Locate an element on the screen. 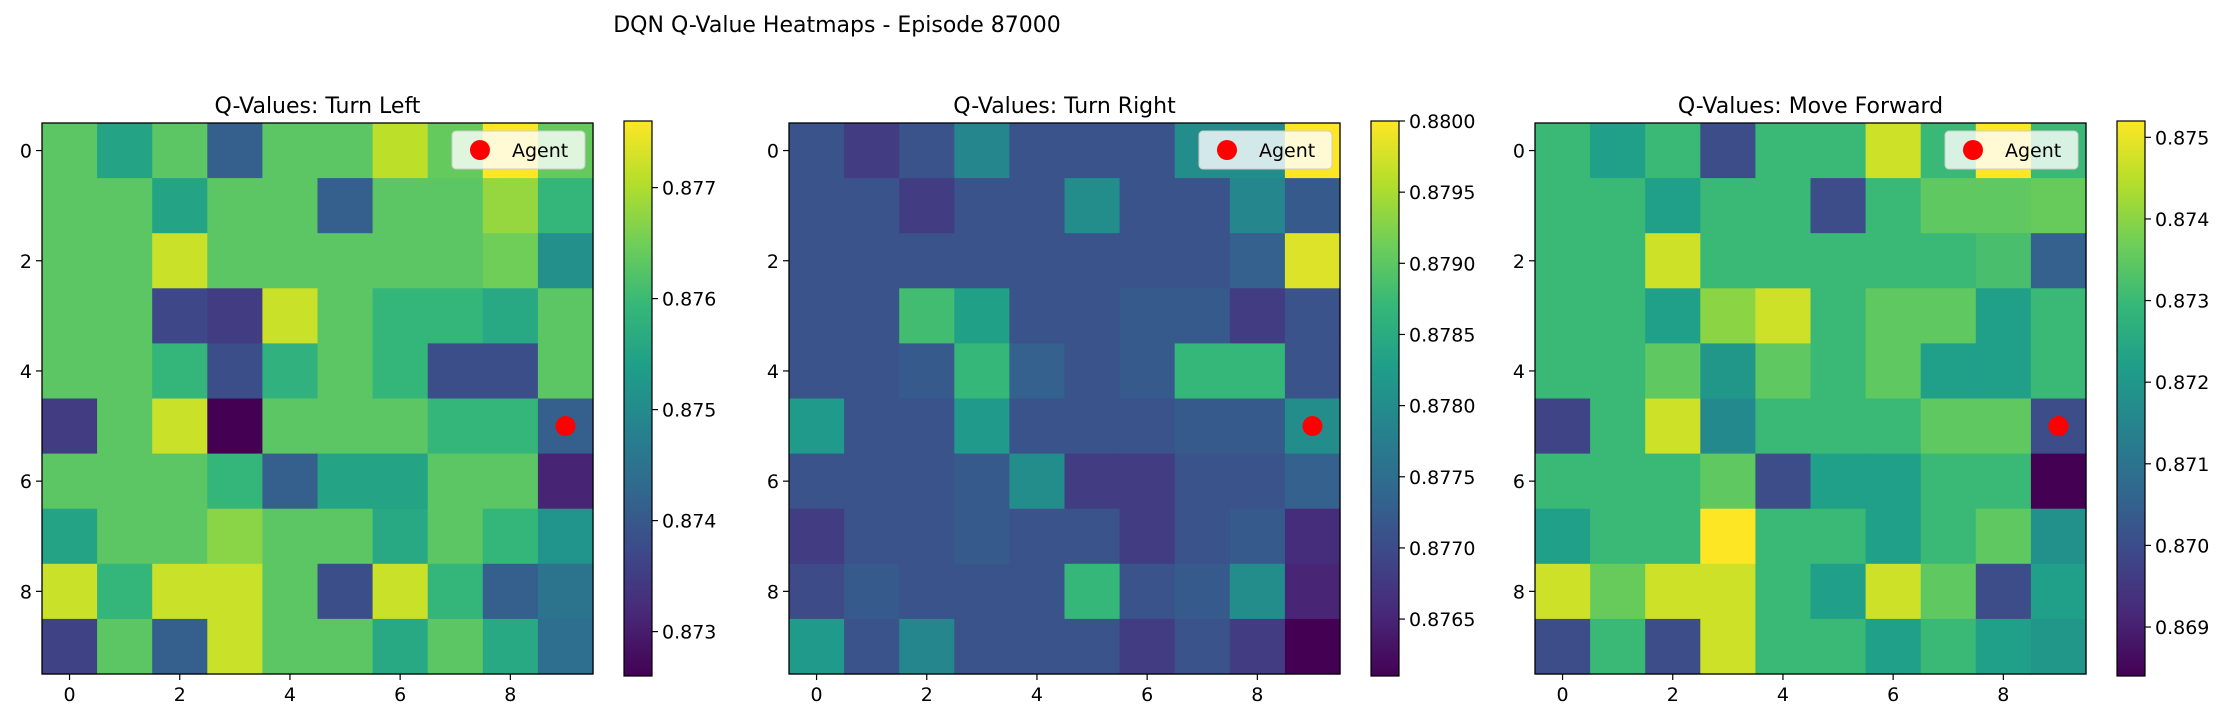 This screenshot has width=2235, height=724. colorbar-tick-label: 0.8785 is located at coordinates (1442, 335).